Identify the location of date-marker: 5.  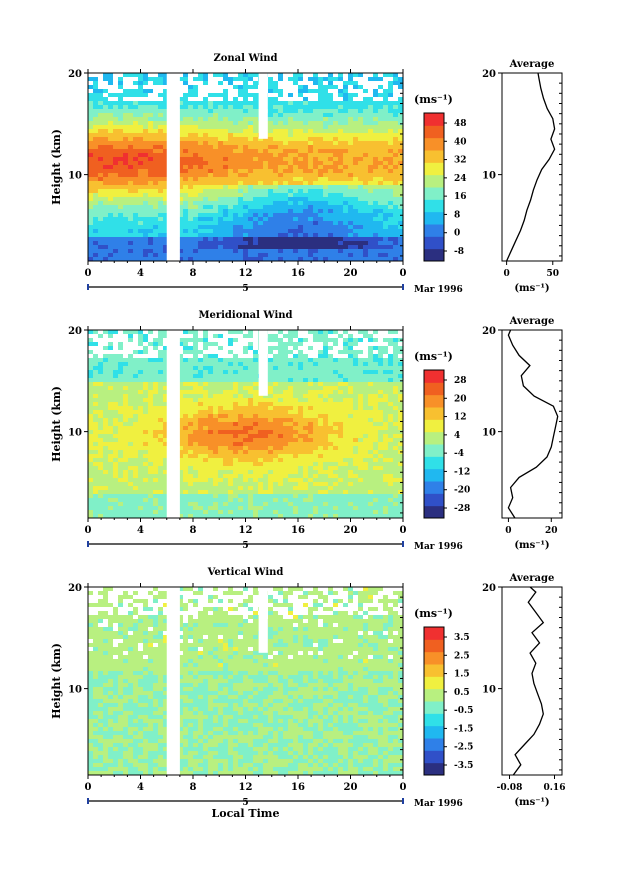
(245, 546).